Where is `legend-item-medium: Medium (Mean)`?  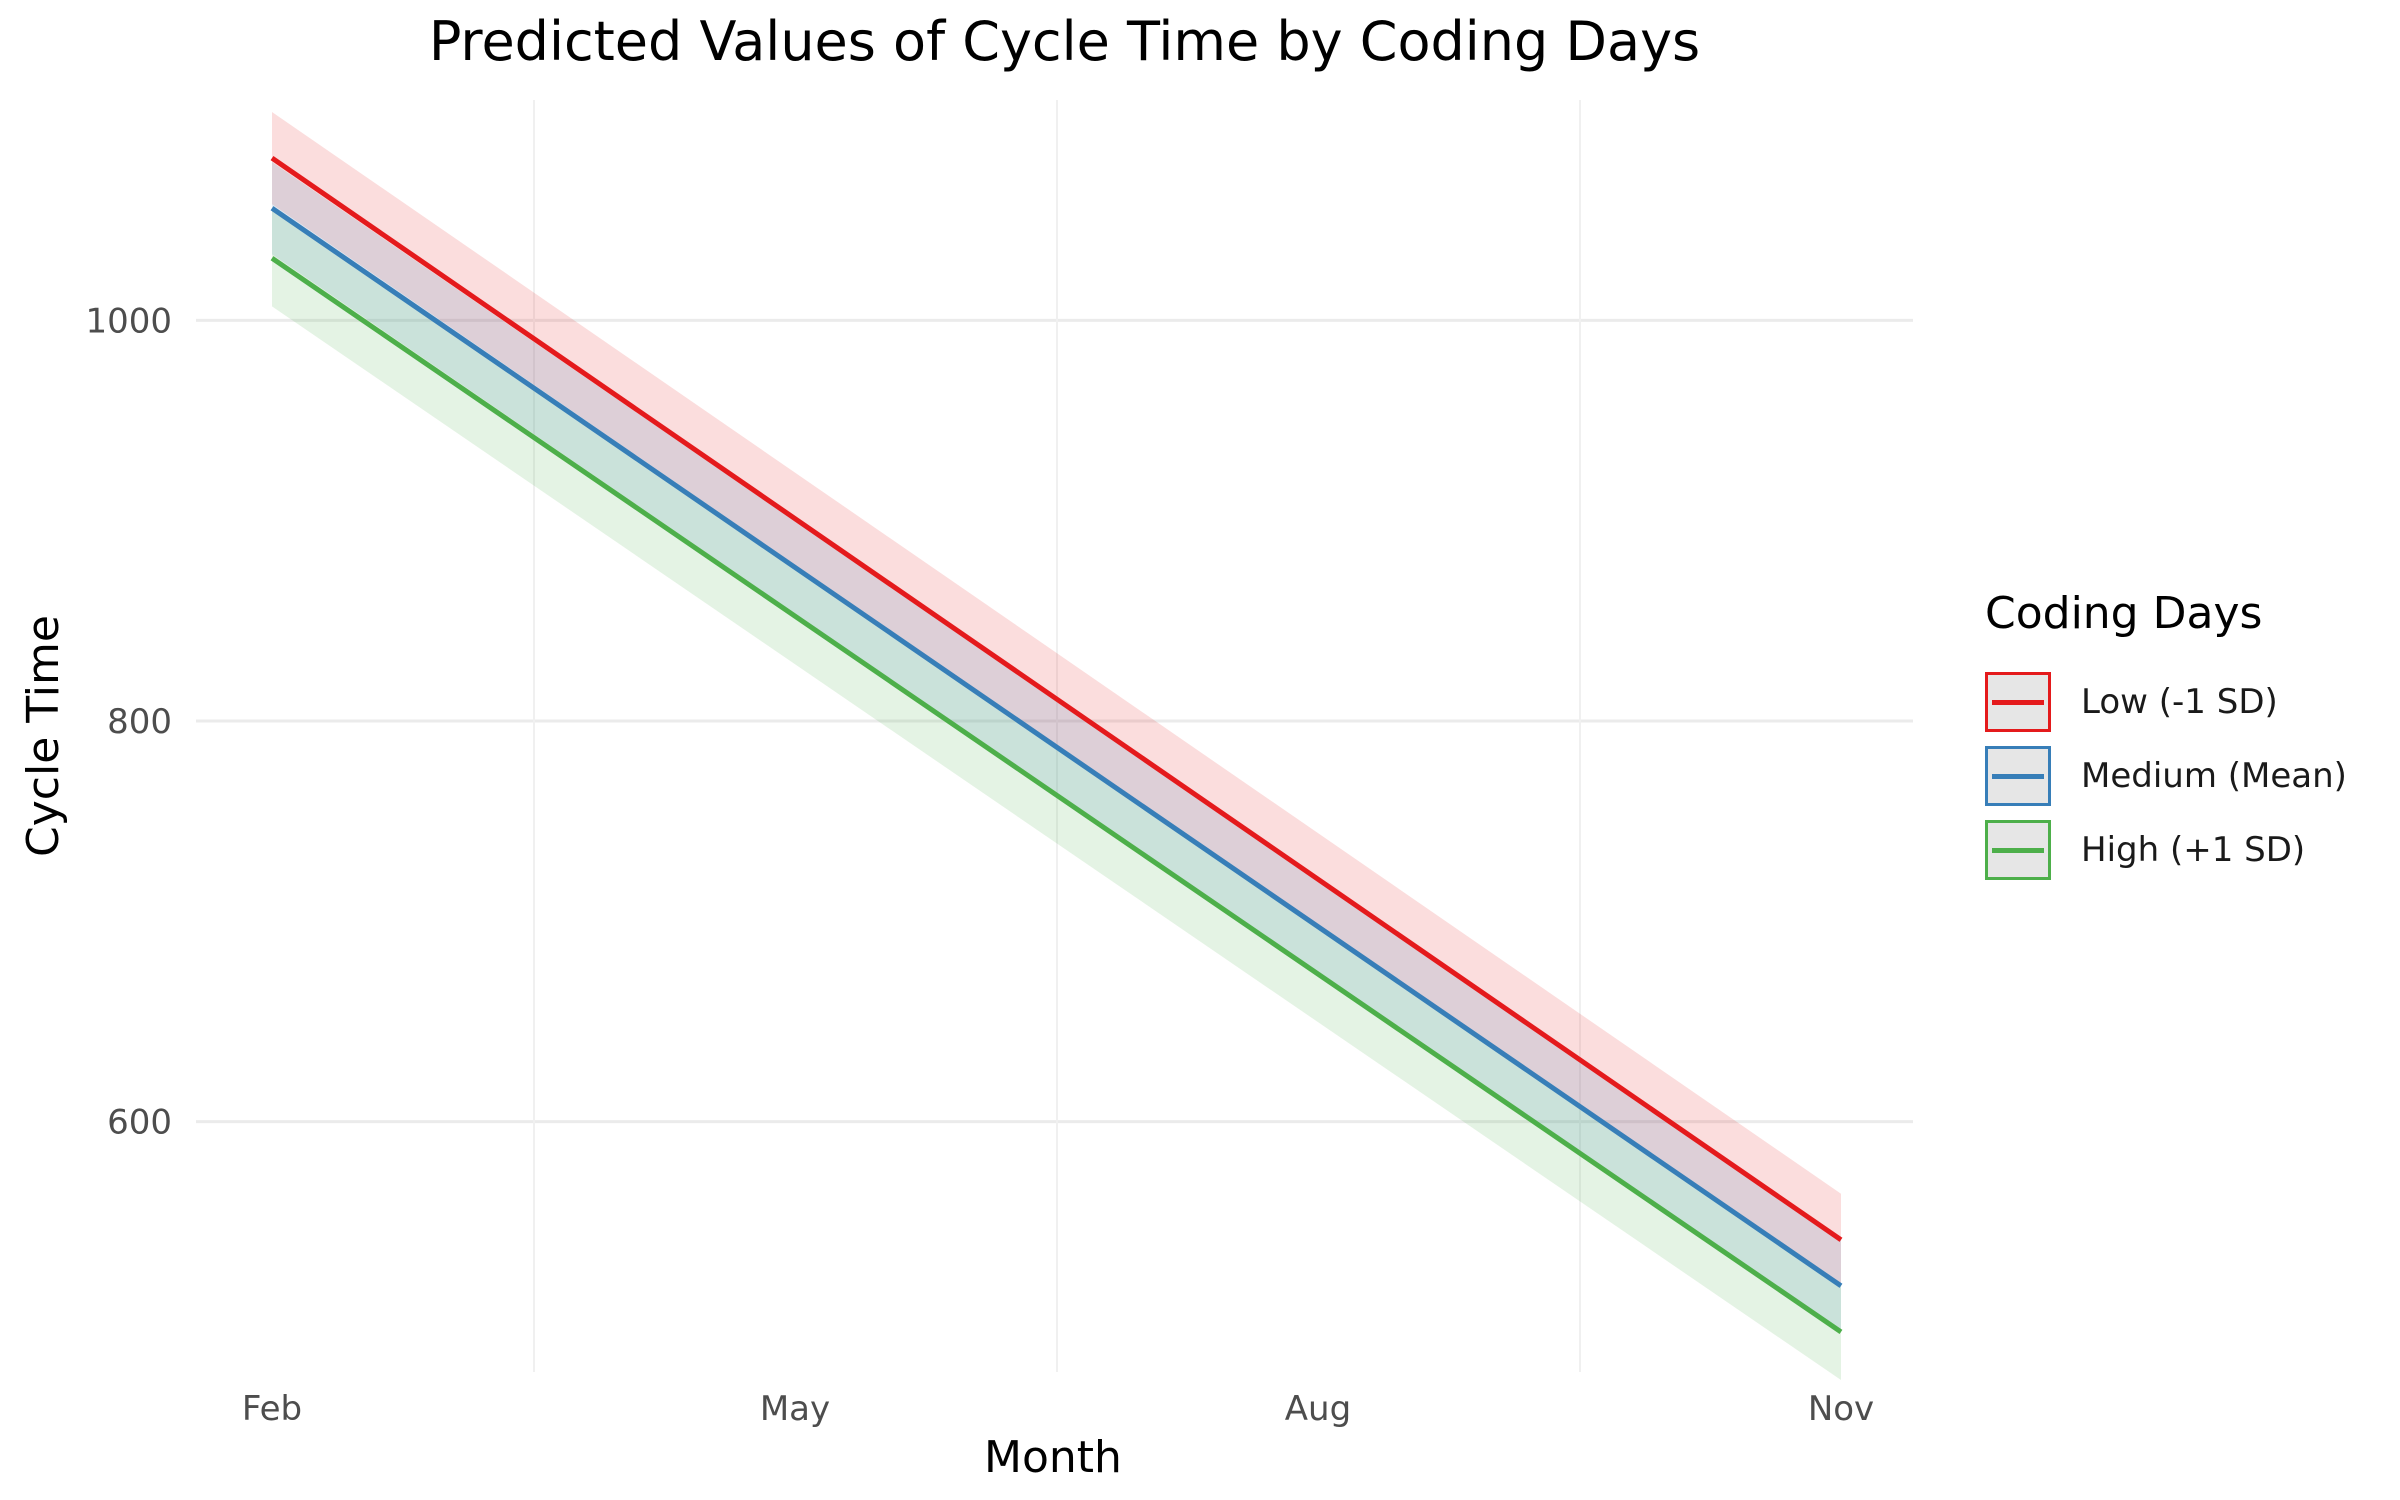 legend-item-medium: Medium (Mean) is located at coordinates (2166, 776).